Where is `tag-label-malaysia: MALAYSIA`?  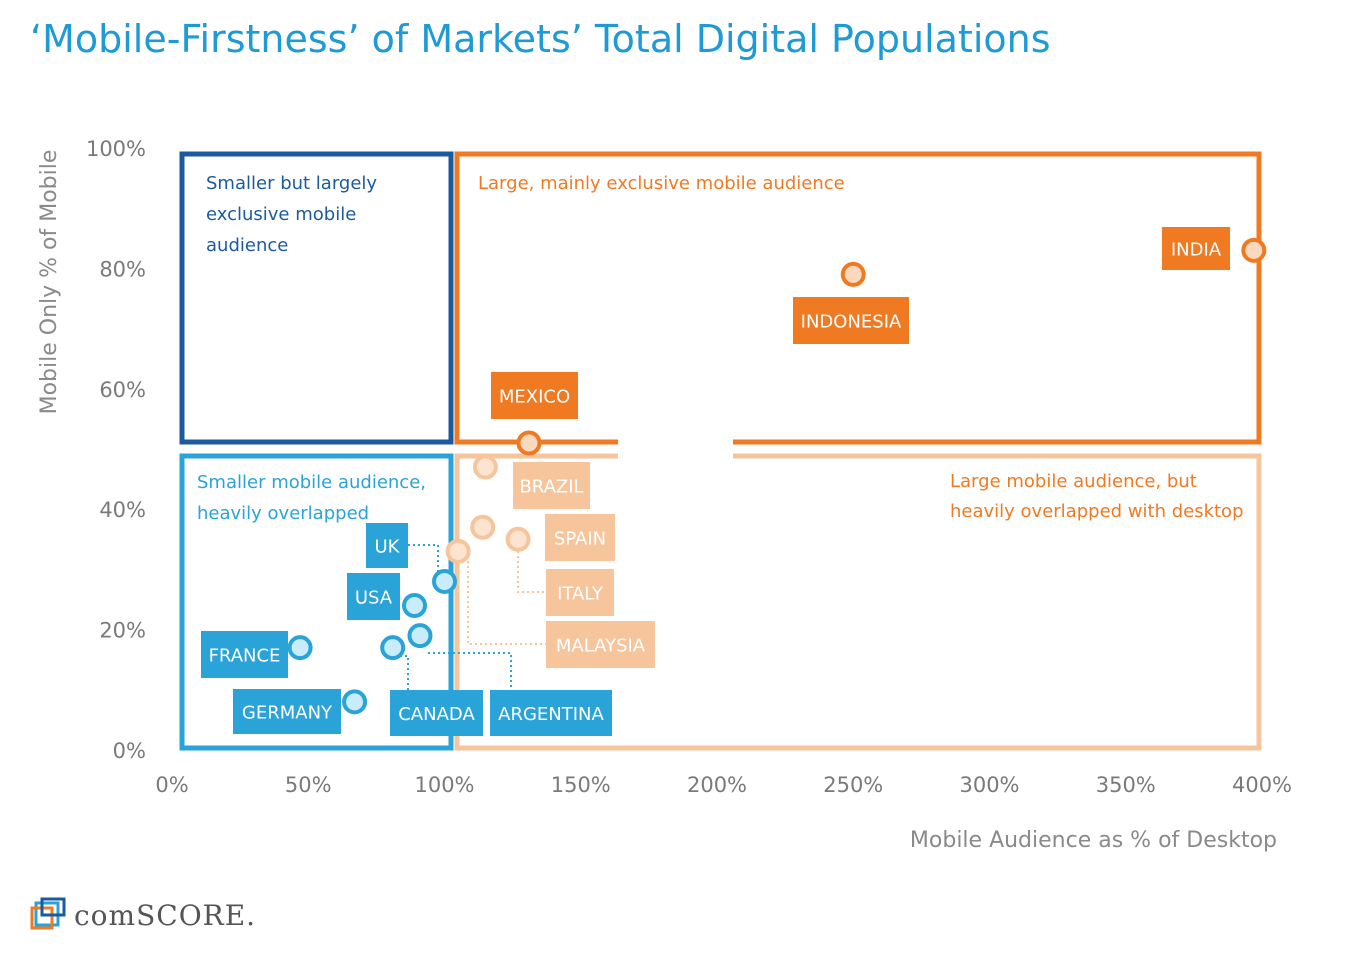
tag-label-malaysia: MALAYSIA is located at coordinates (601, 646).